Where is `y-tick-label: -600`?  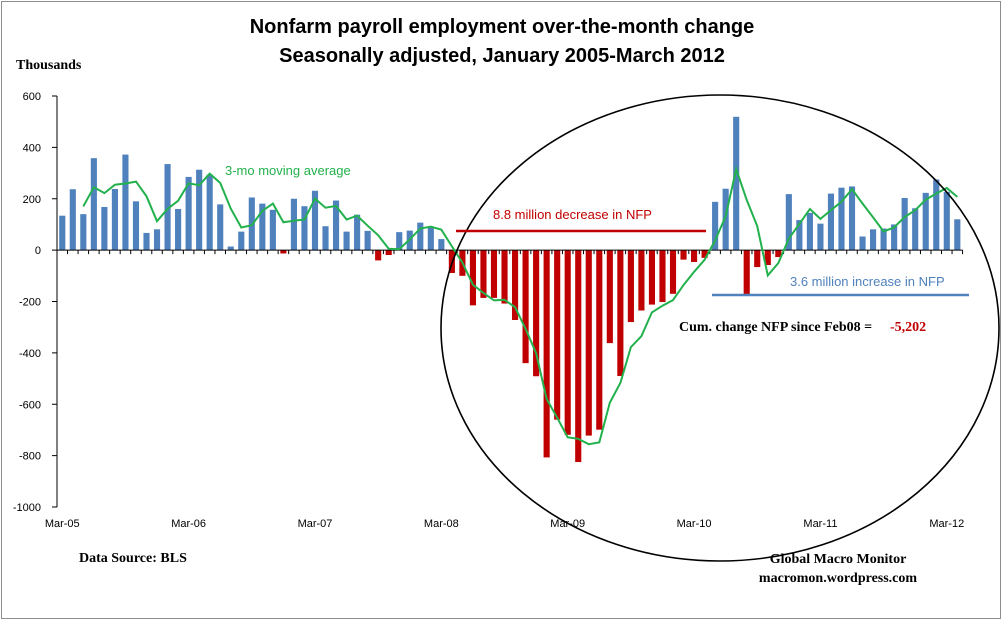
y-tick-label: -600 is located at coordinates (30, 405).